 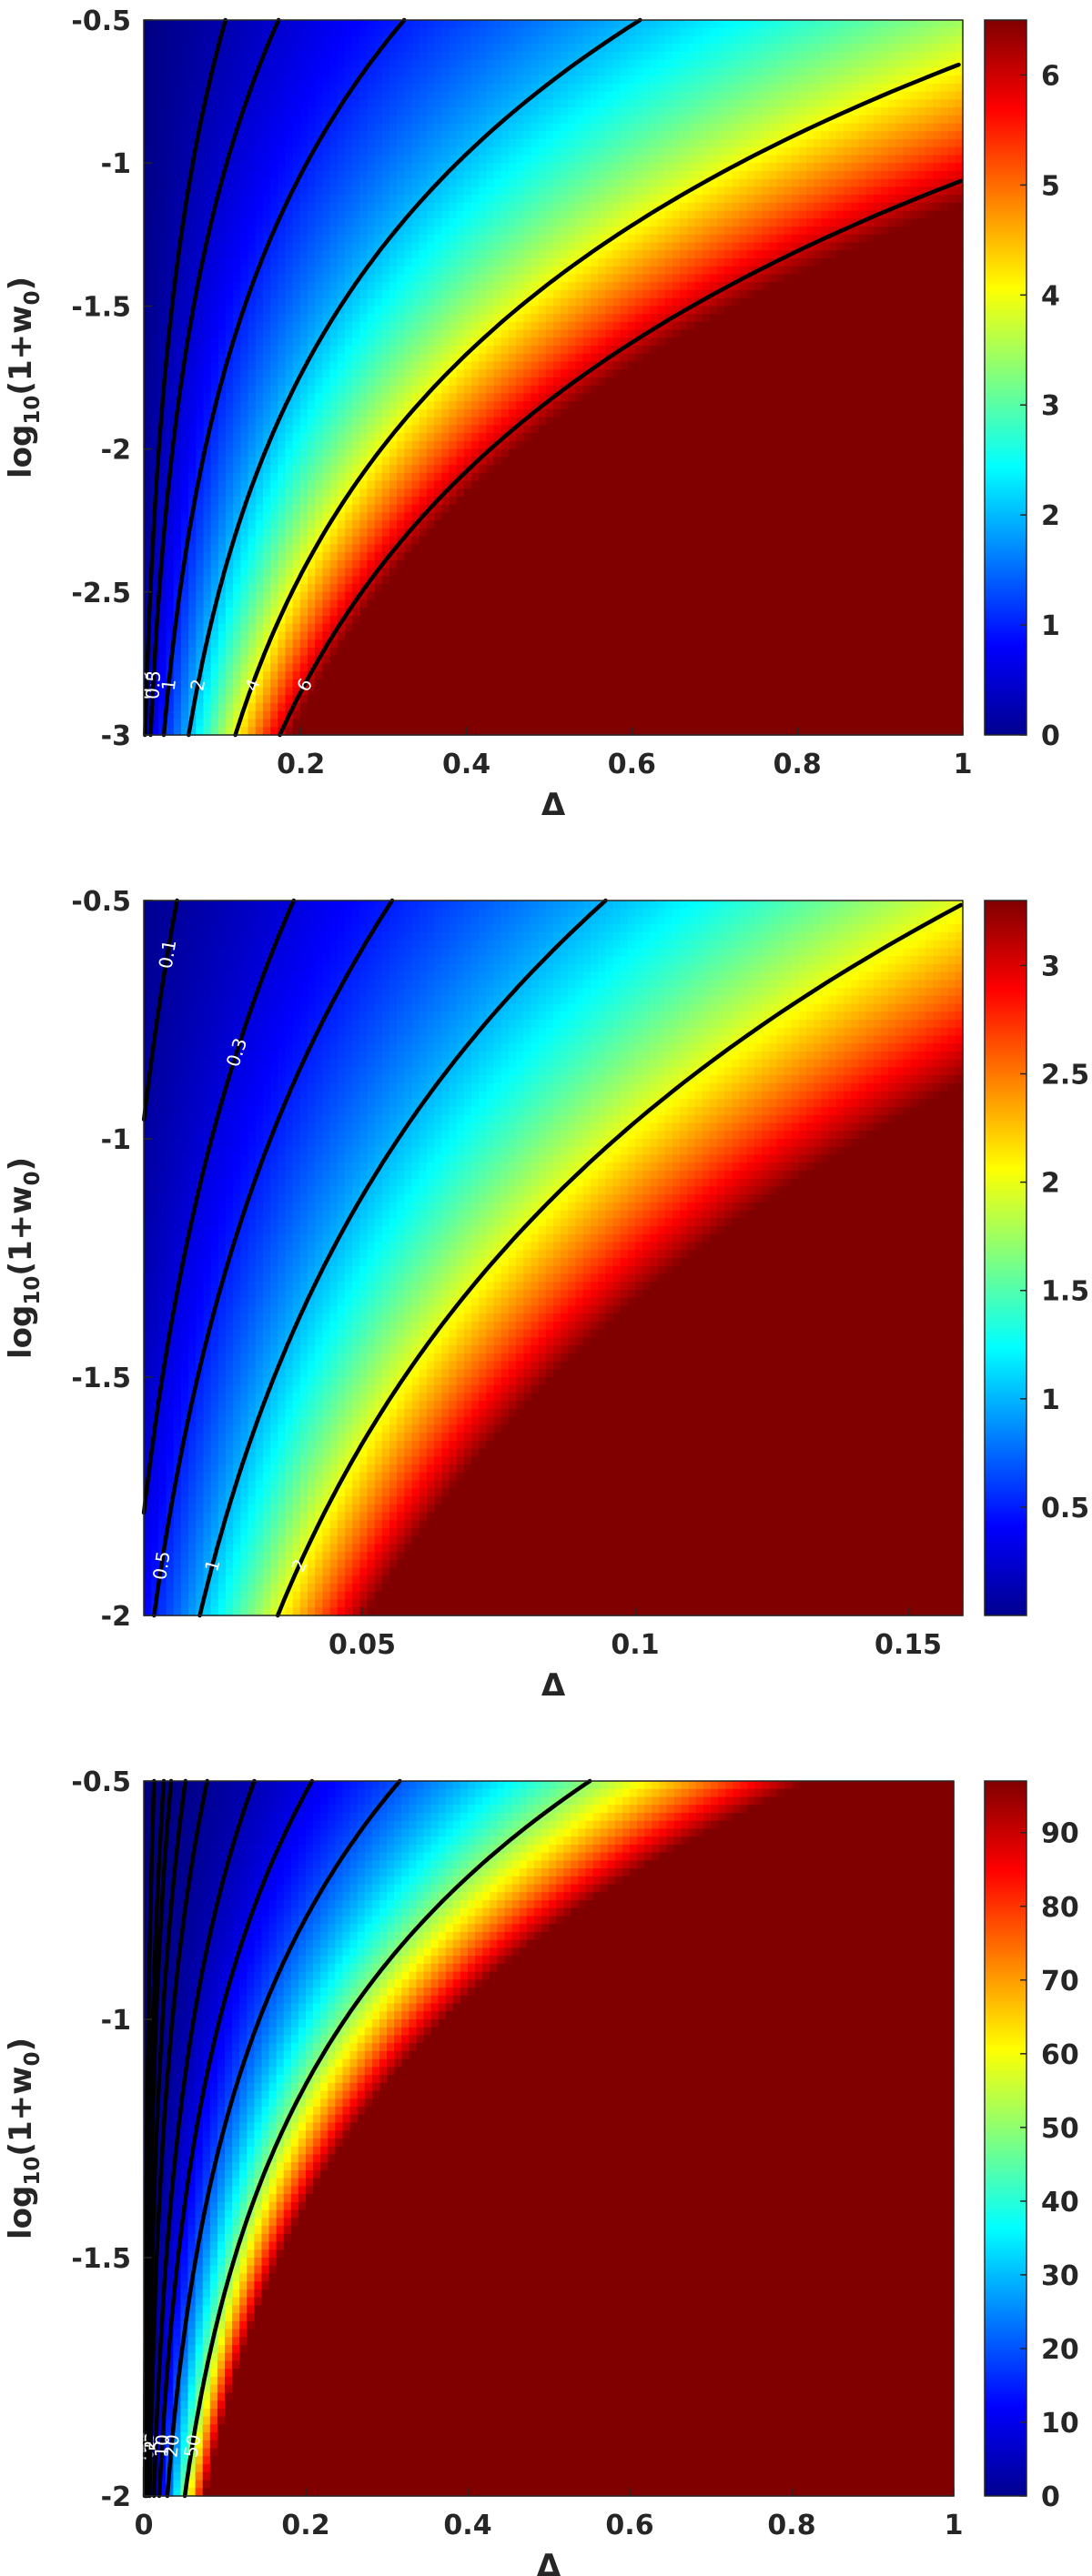 I want to click on y-tick-label: -2.5, so click(x=101, y=593).